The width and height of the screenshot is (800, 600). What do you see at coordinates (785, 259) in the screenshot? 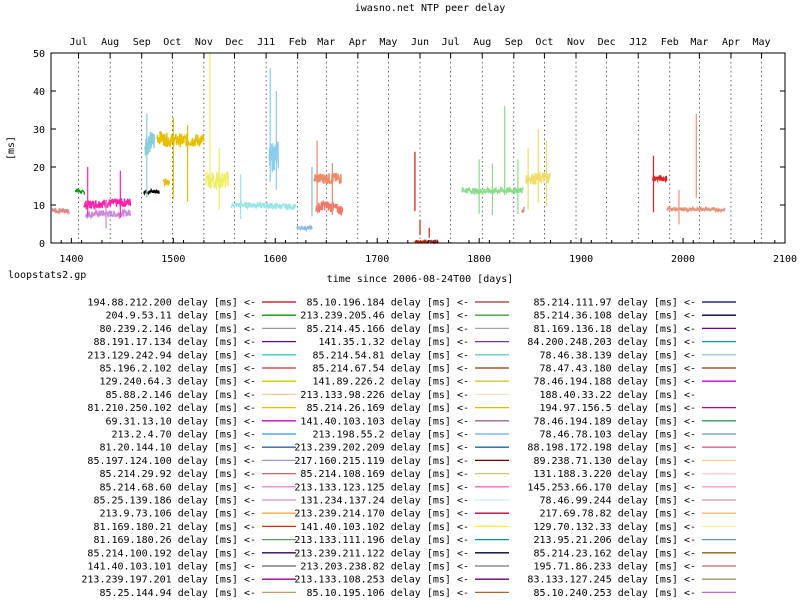
I see `x-tick-label: 2100` at bounding box center [785, 259].